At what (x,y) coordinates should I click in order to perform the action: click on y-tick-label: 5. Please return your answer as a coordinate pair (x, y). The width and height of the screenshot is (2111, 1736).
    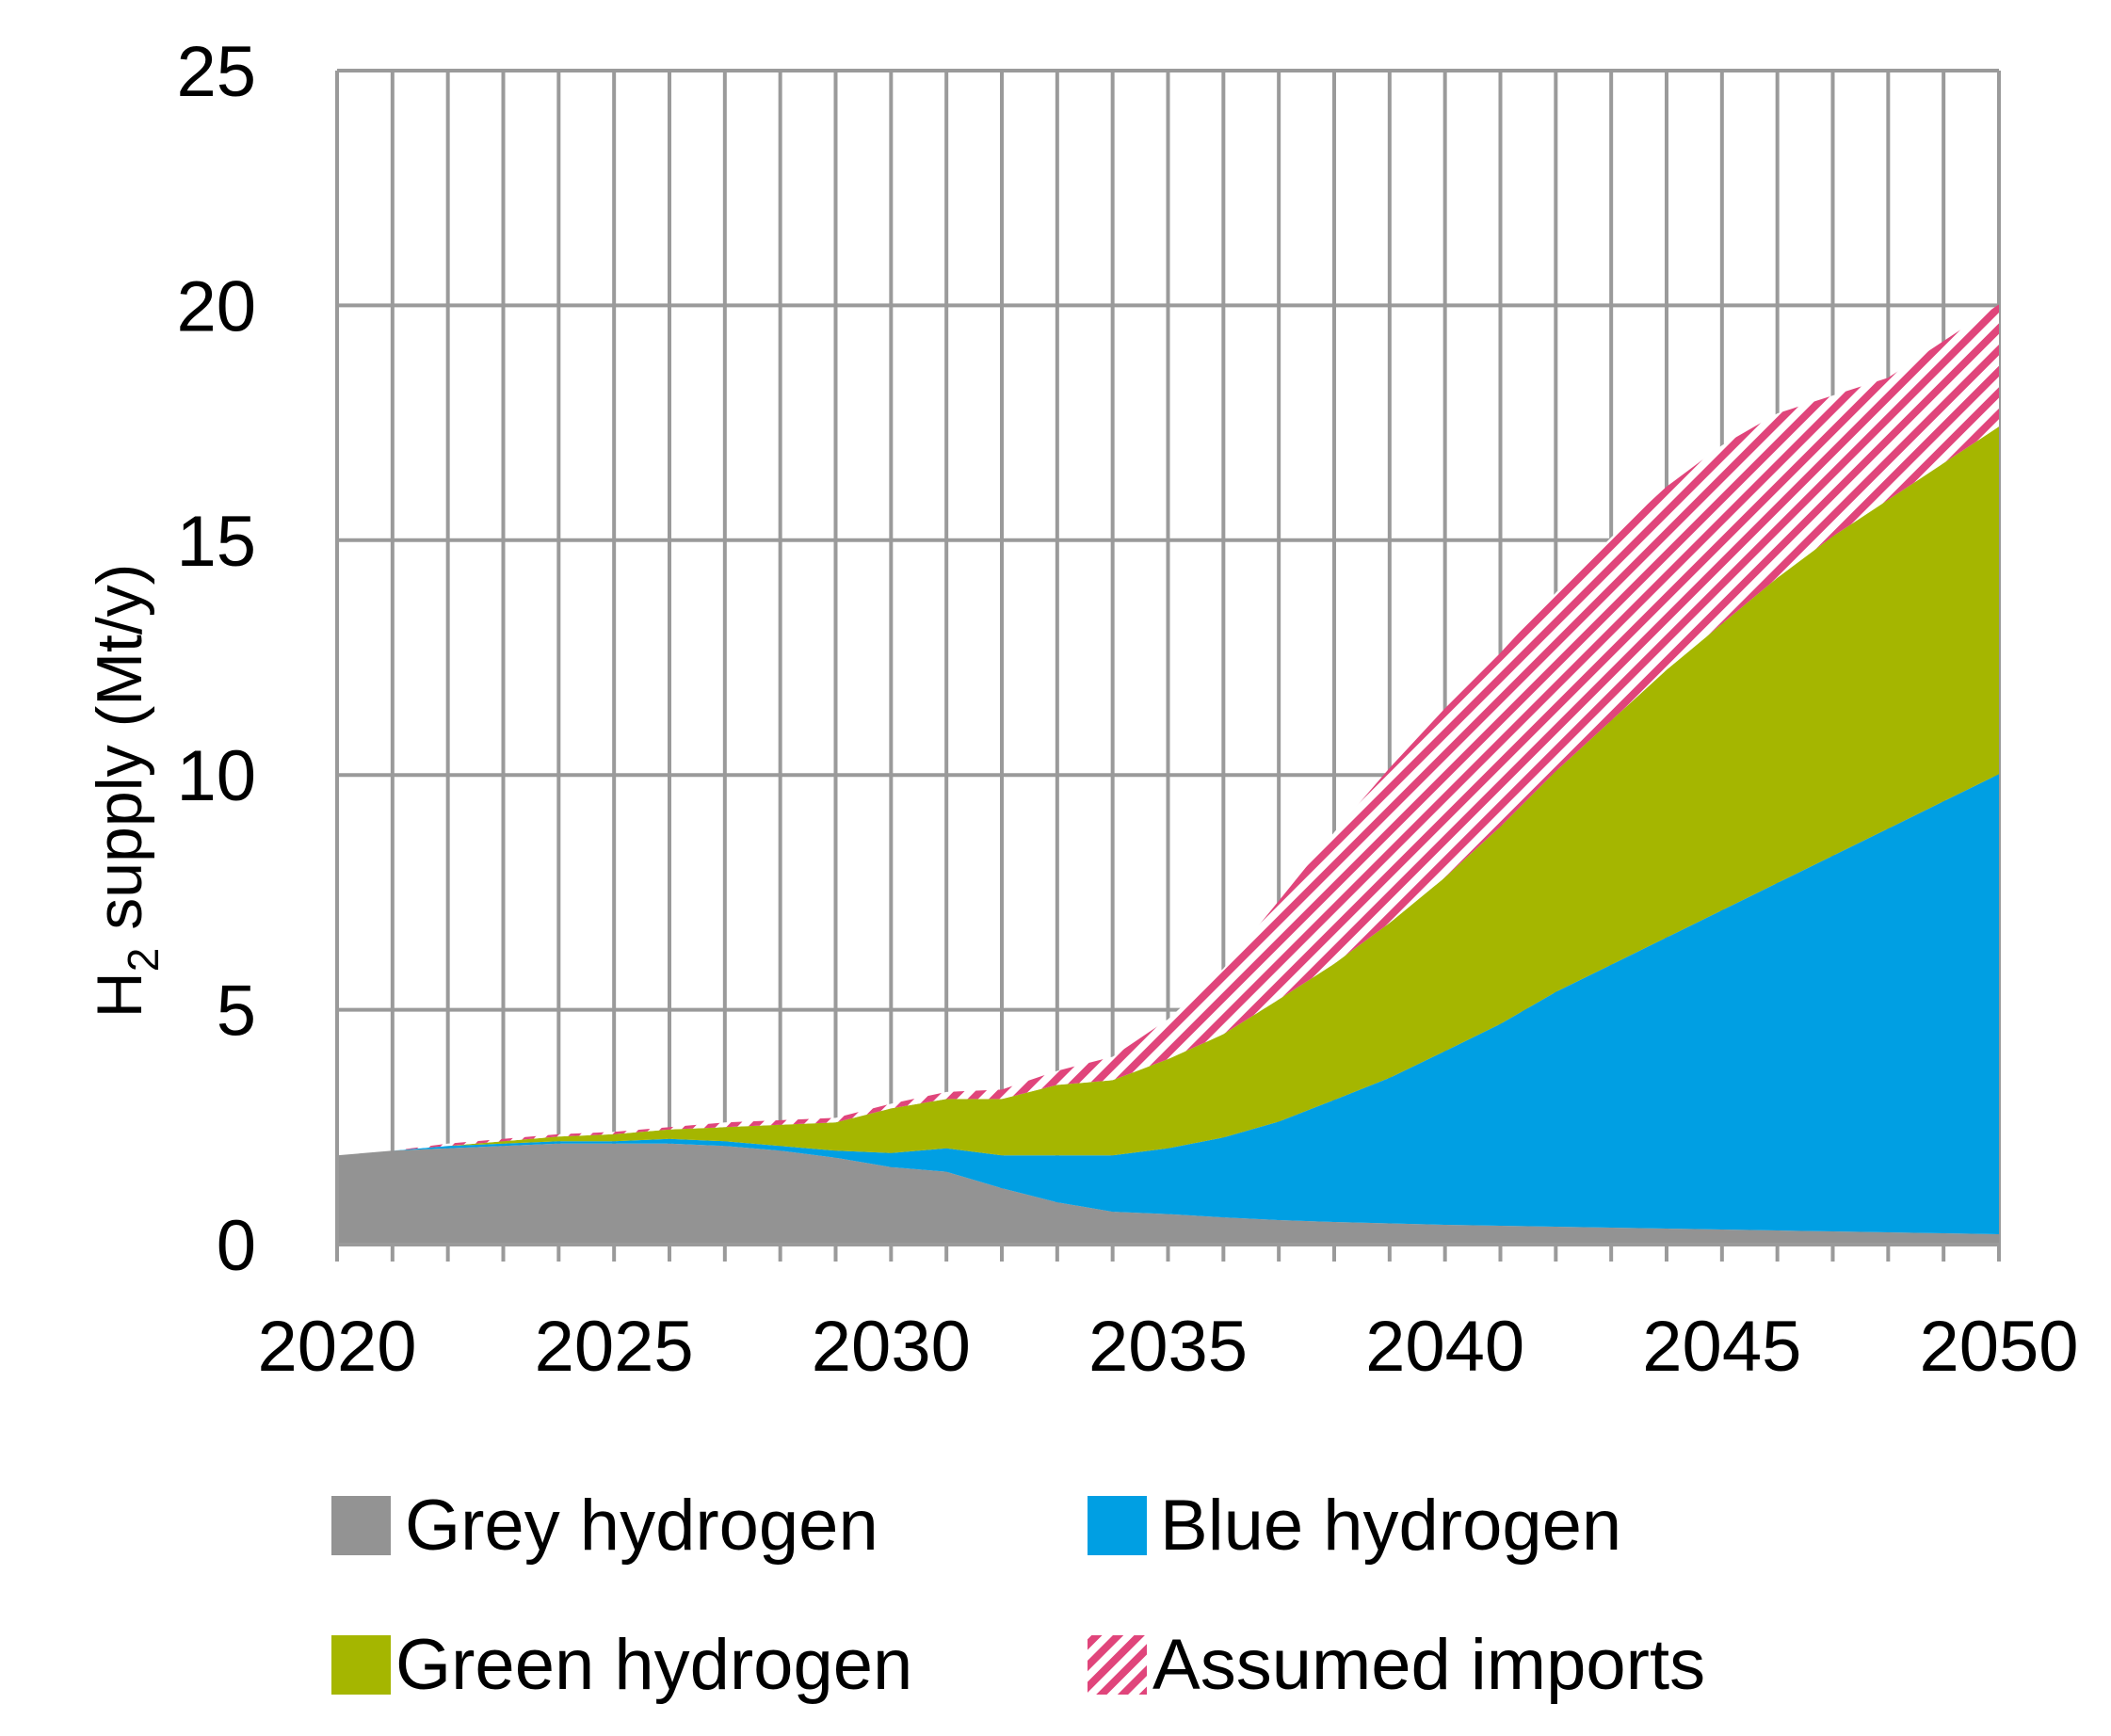
    Looking at the image, I should click on (236, 1012).